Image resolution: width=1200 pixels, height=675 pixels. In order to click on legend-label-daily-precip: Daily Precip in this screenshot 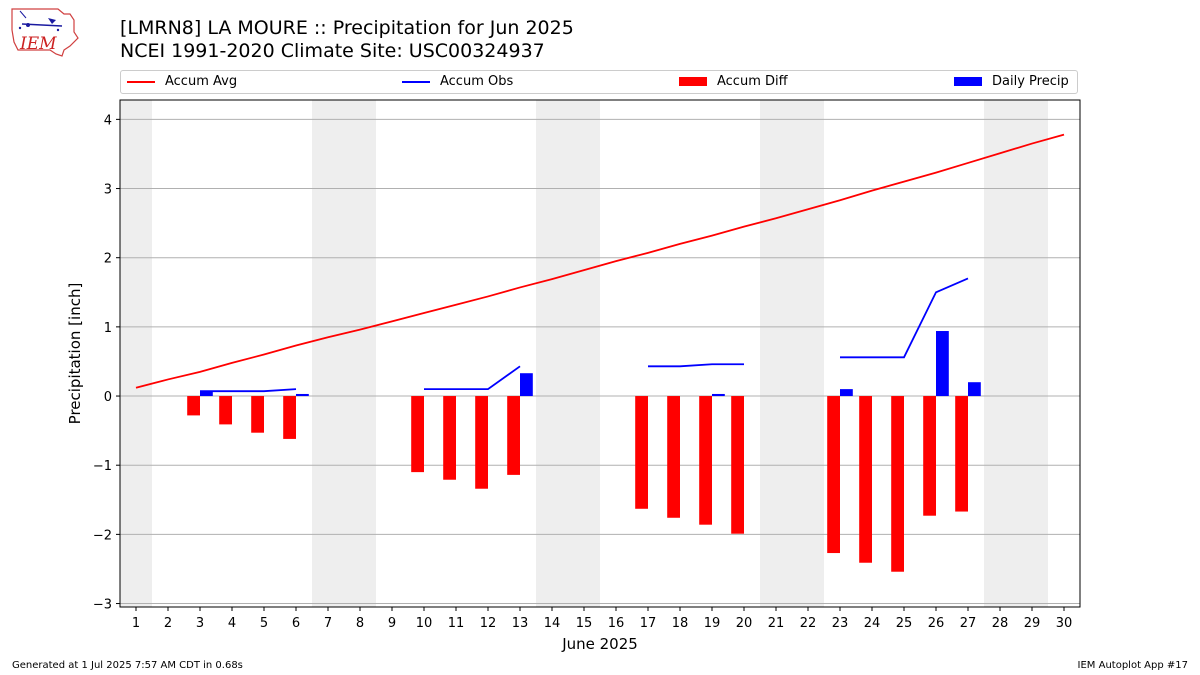, I will do `click(1030, 81)`.